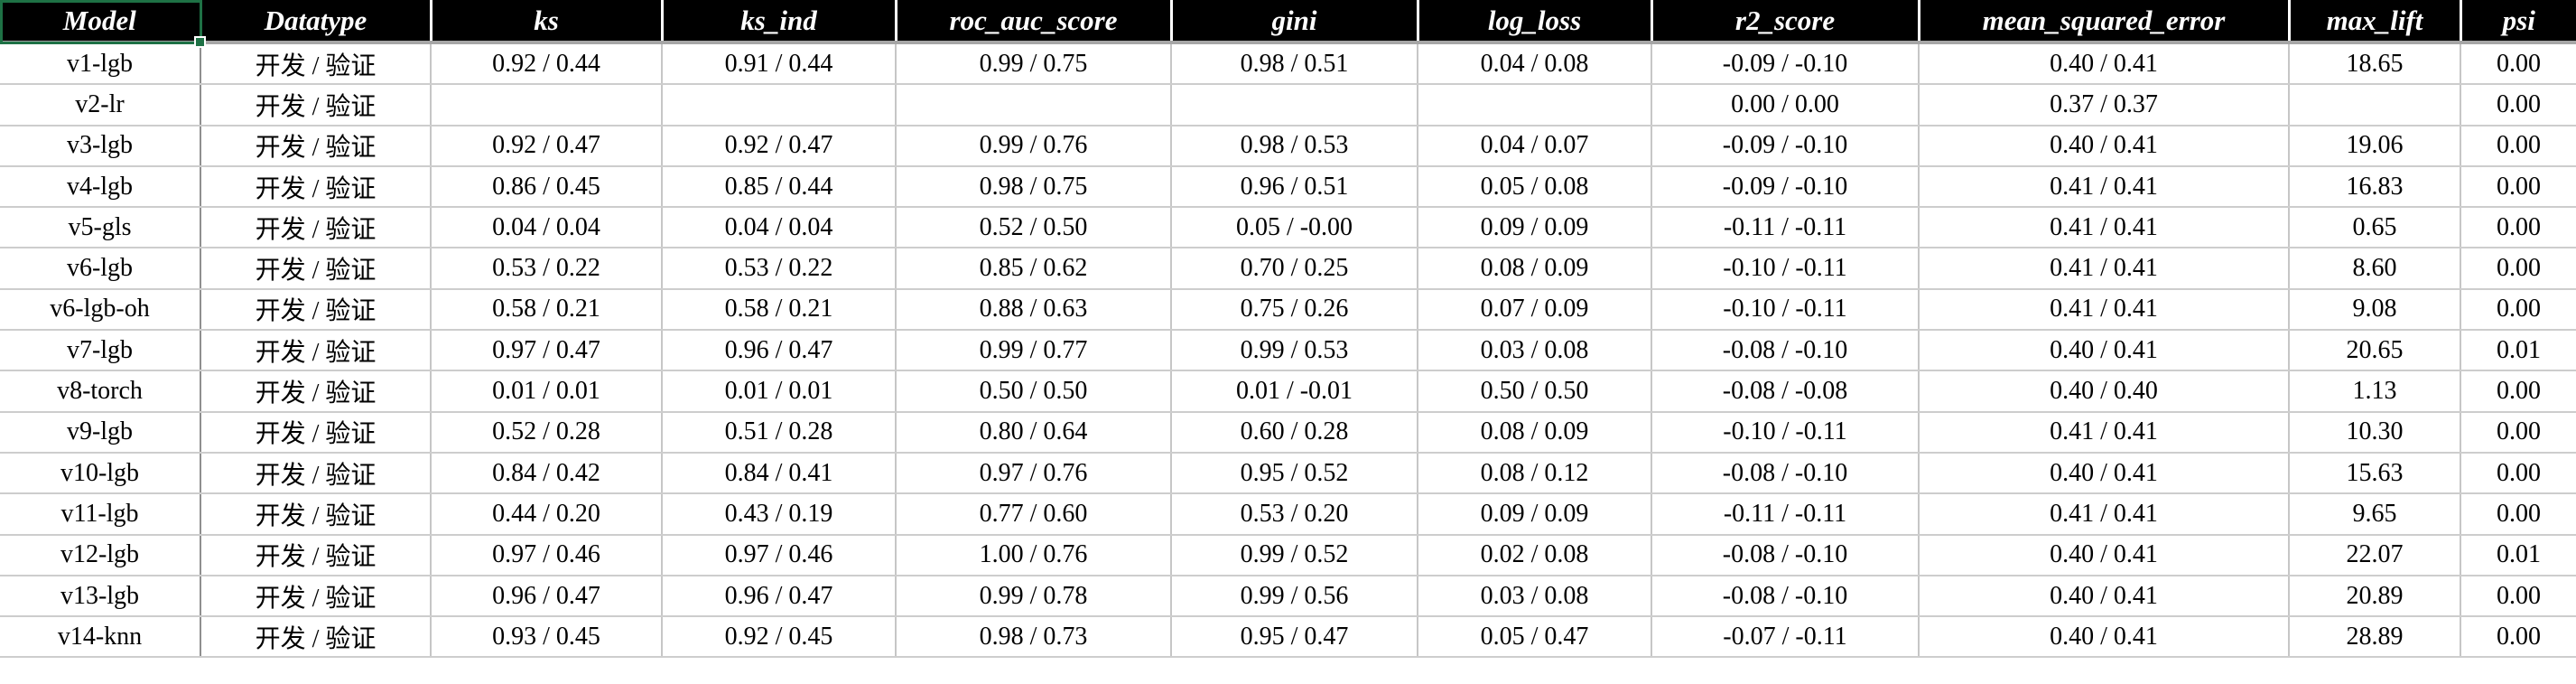  I want to click on cell-ks-ind, so click(779, 105).